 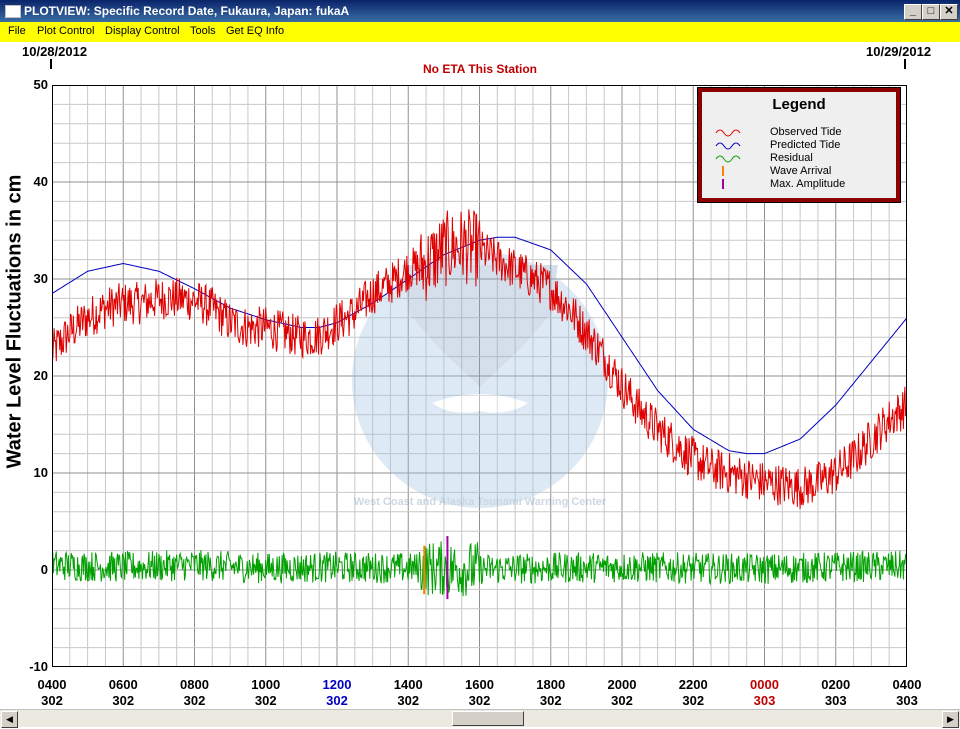 What do you see at coordinates (622, 684) in the screenshot?
I see `x-tick-time: 2000` at bounding box center [622, 684].